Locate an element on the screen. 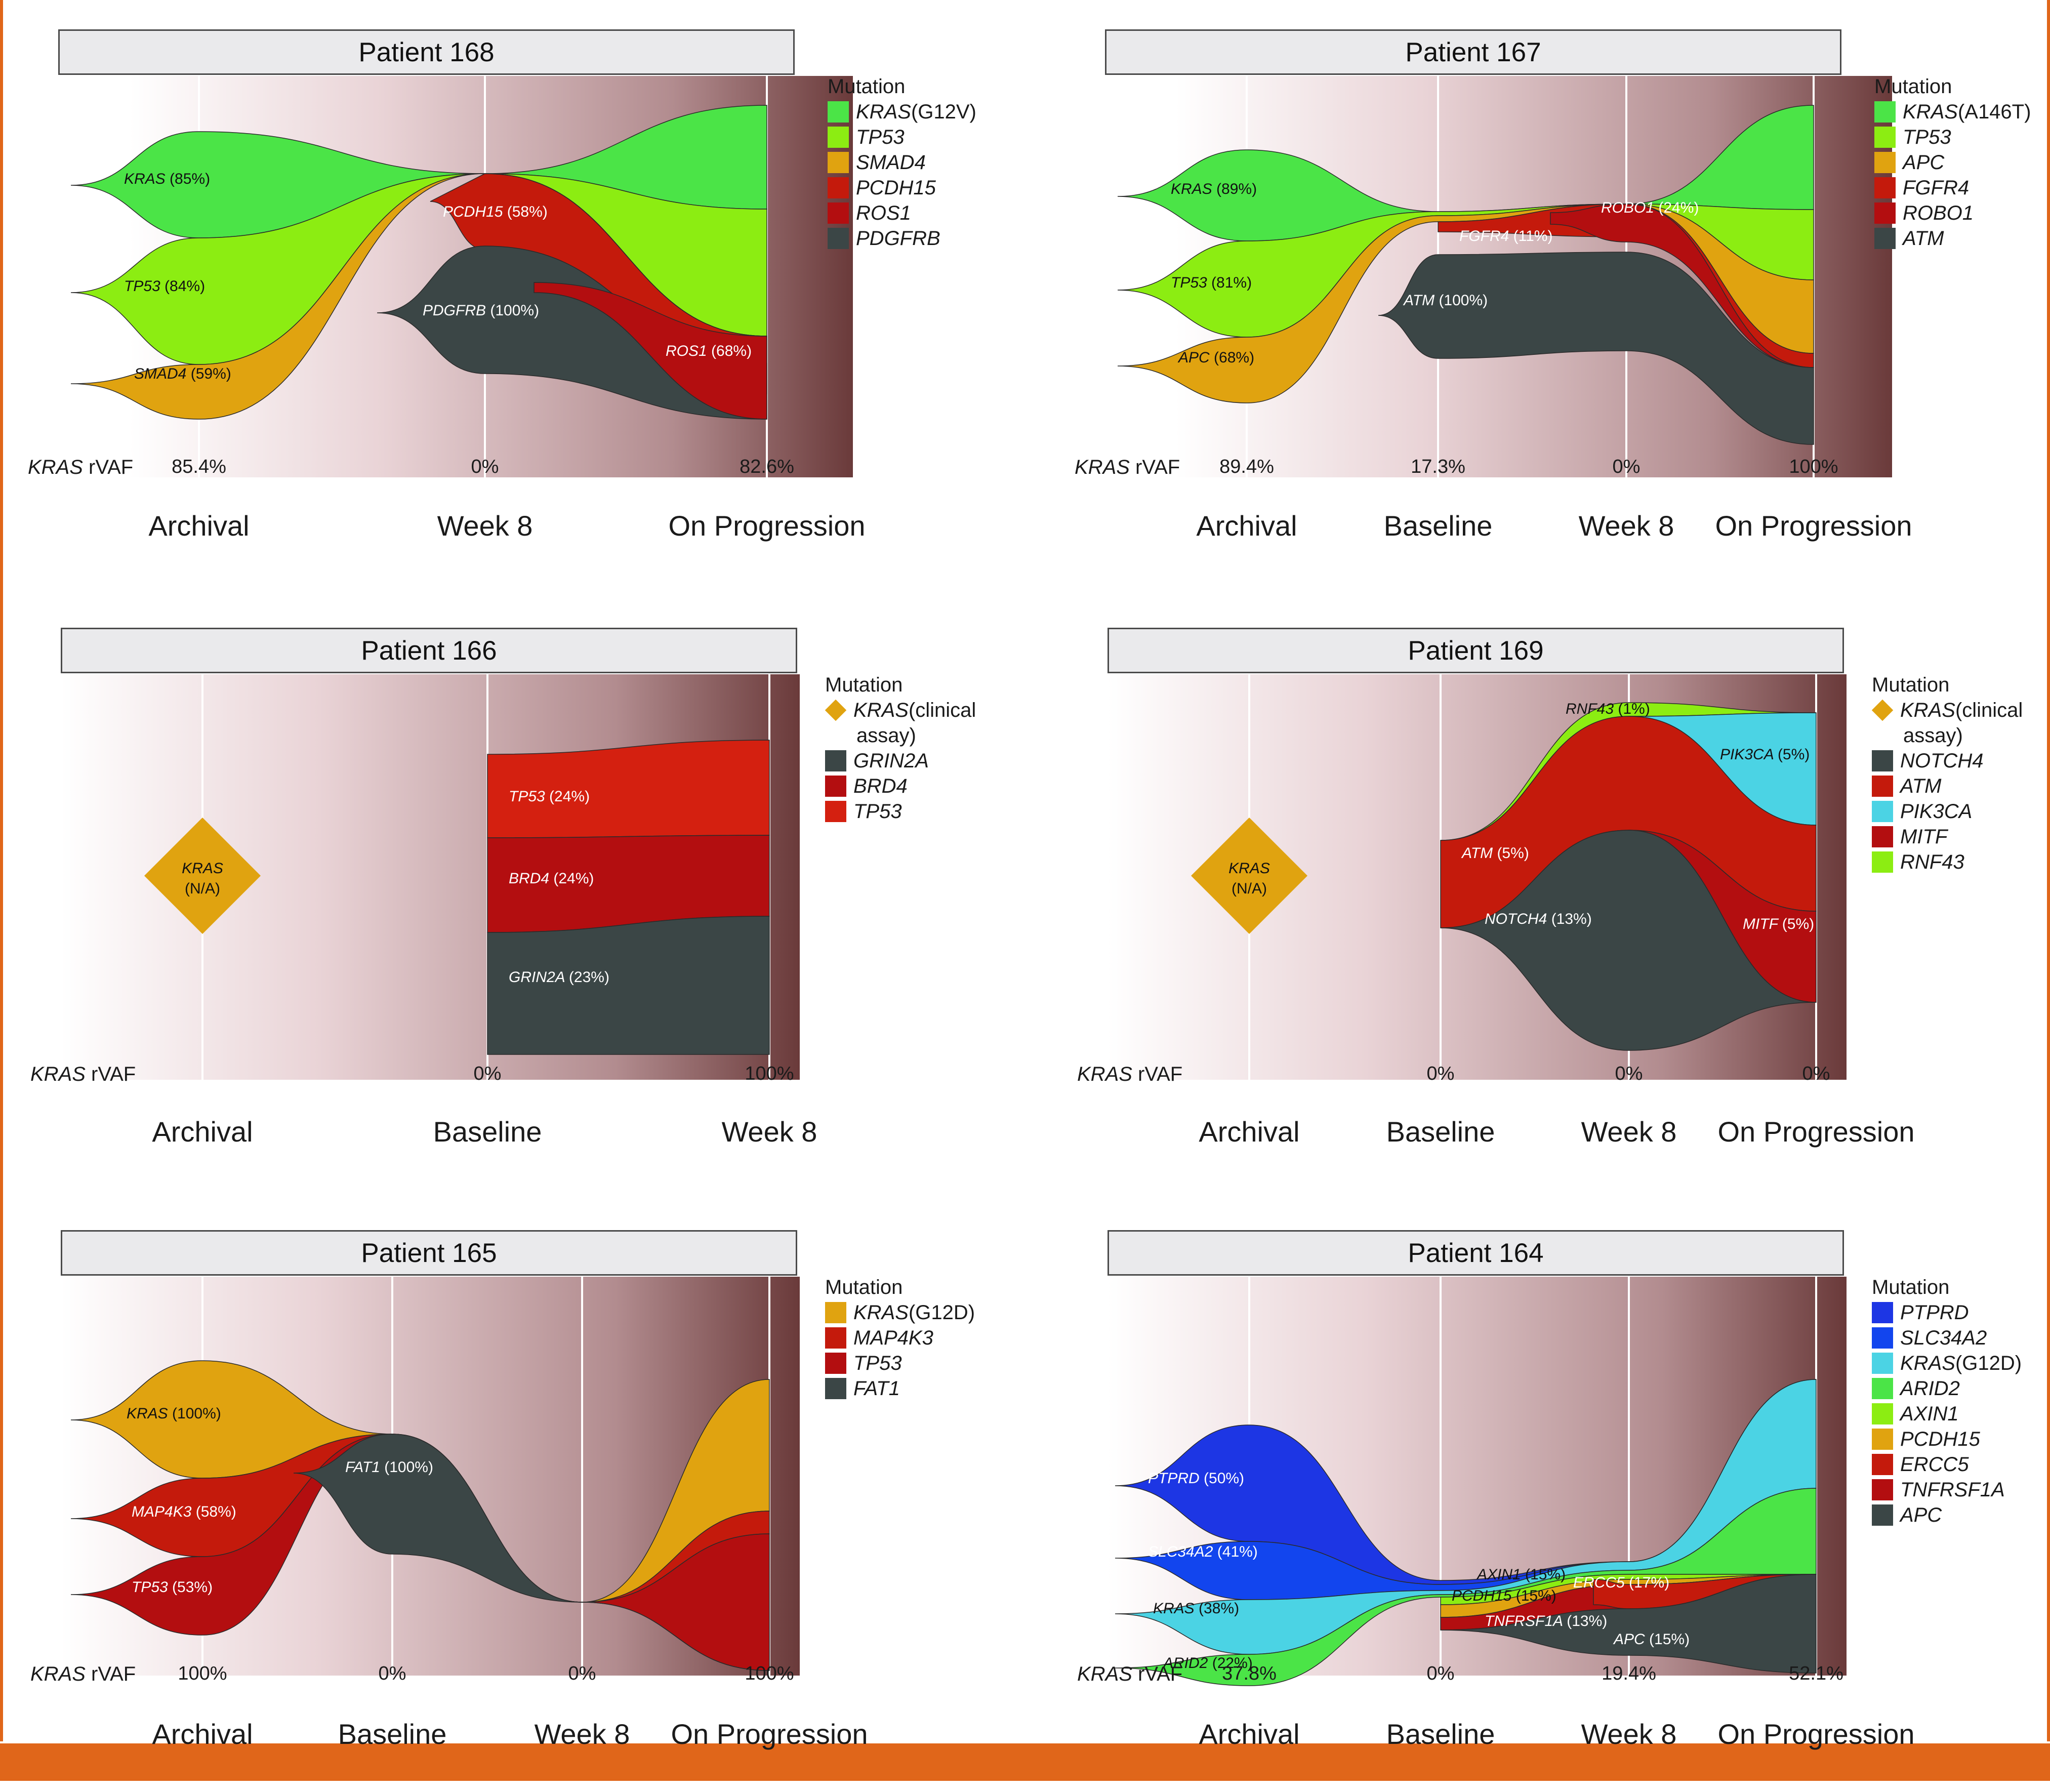 Image resolution: width=2050 pixels, height=1792 pixels. stream-label-value: (11%) is located at coordinates (1533, 236).